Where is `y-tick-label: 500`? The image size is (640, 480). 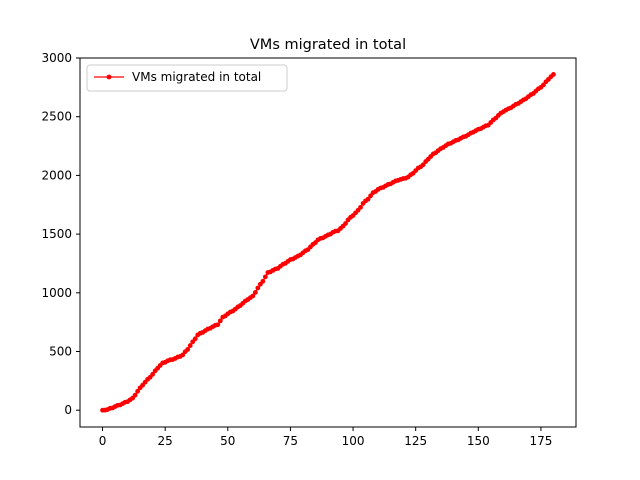 y-tick-label: 500 is located at coordinates (60, 352).